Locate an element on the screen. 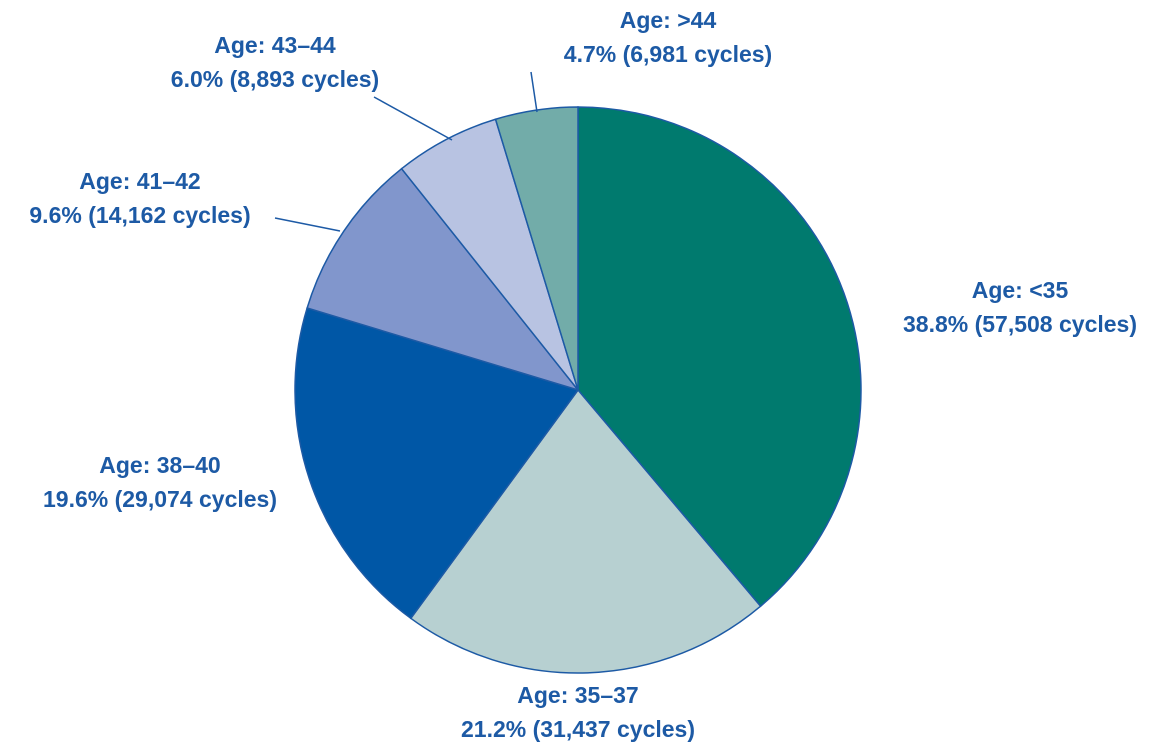  value-label: 38.8% (57,508 cycles) is located at coordinates (1020, 324).